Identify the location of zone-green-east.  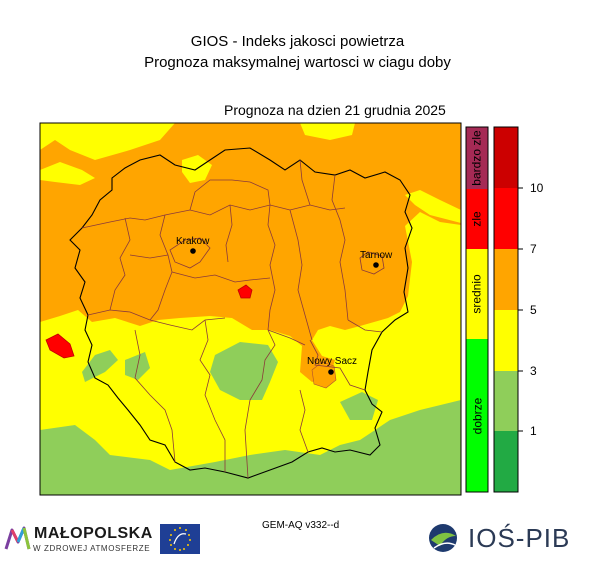
(359, 406).